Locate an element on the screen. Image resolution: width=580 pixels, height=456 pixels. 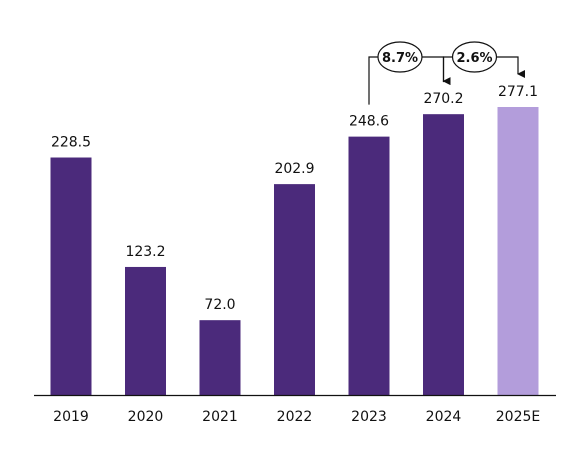
value-label-2020: 123.2 is located at coordinates (145, 252).